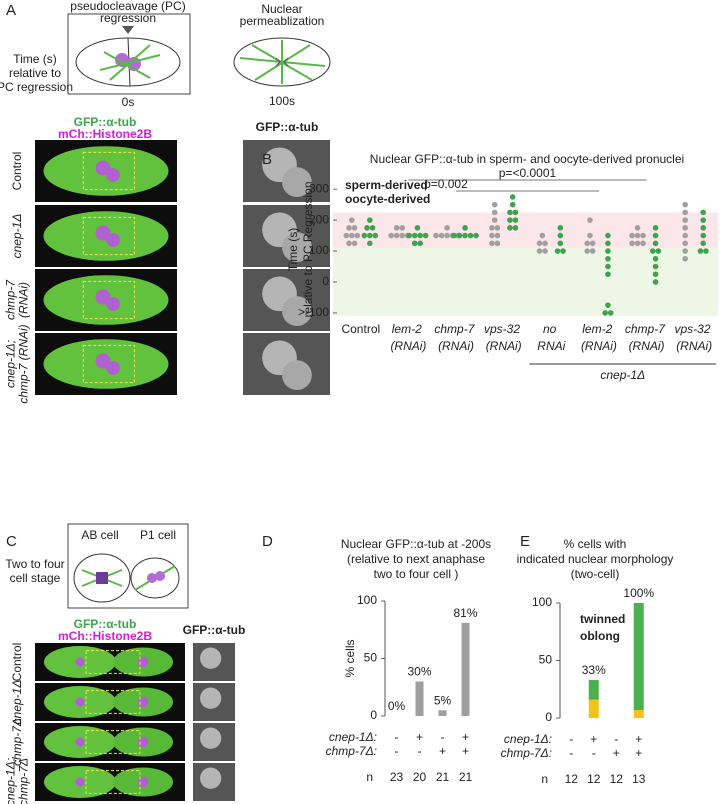 The width and height of the screenshot is (720, 804). What do you see at coordinates (24, 300) in the screenshot?
I see `row-label: (RNAi)` at bounding box center [24, 300].